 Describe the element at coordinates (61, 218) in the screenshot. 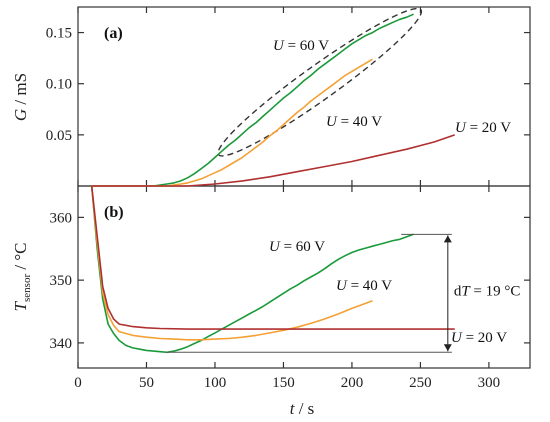

I see `panel-b-ytick-label: 360` at that location.